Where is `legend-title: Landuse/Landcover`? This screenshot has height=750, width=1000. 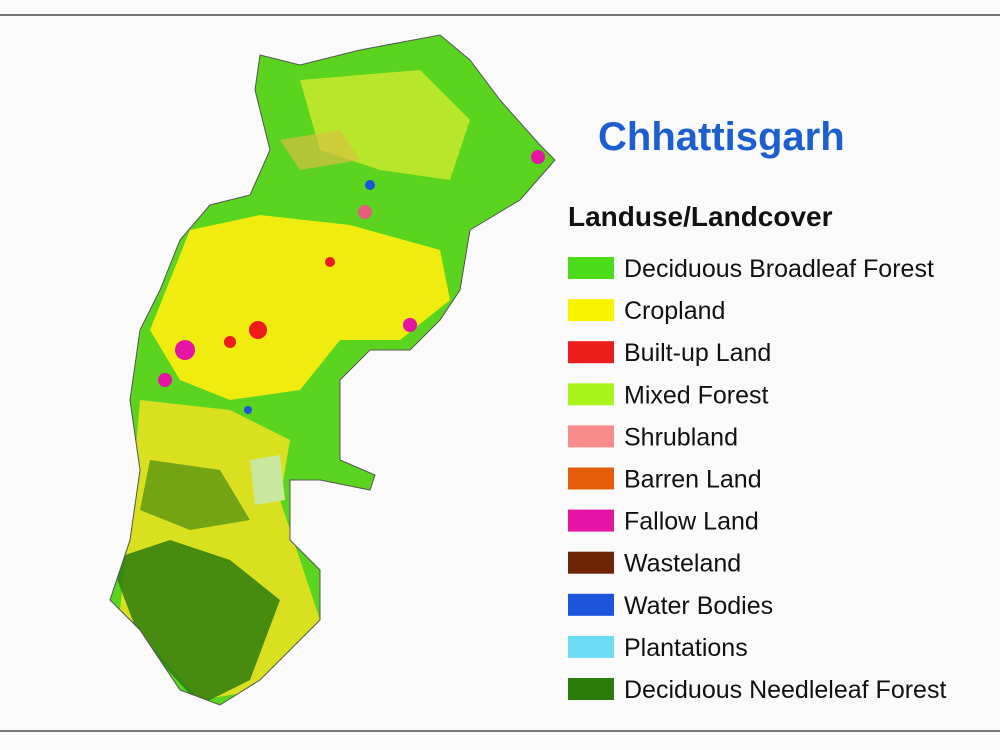 legend-title: Landuse/Landcover is located at coordinates (700, 216).